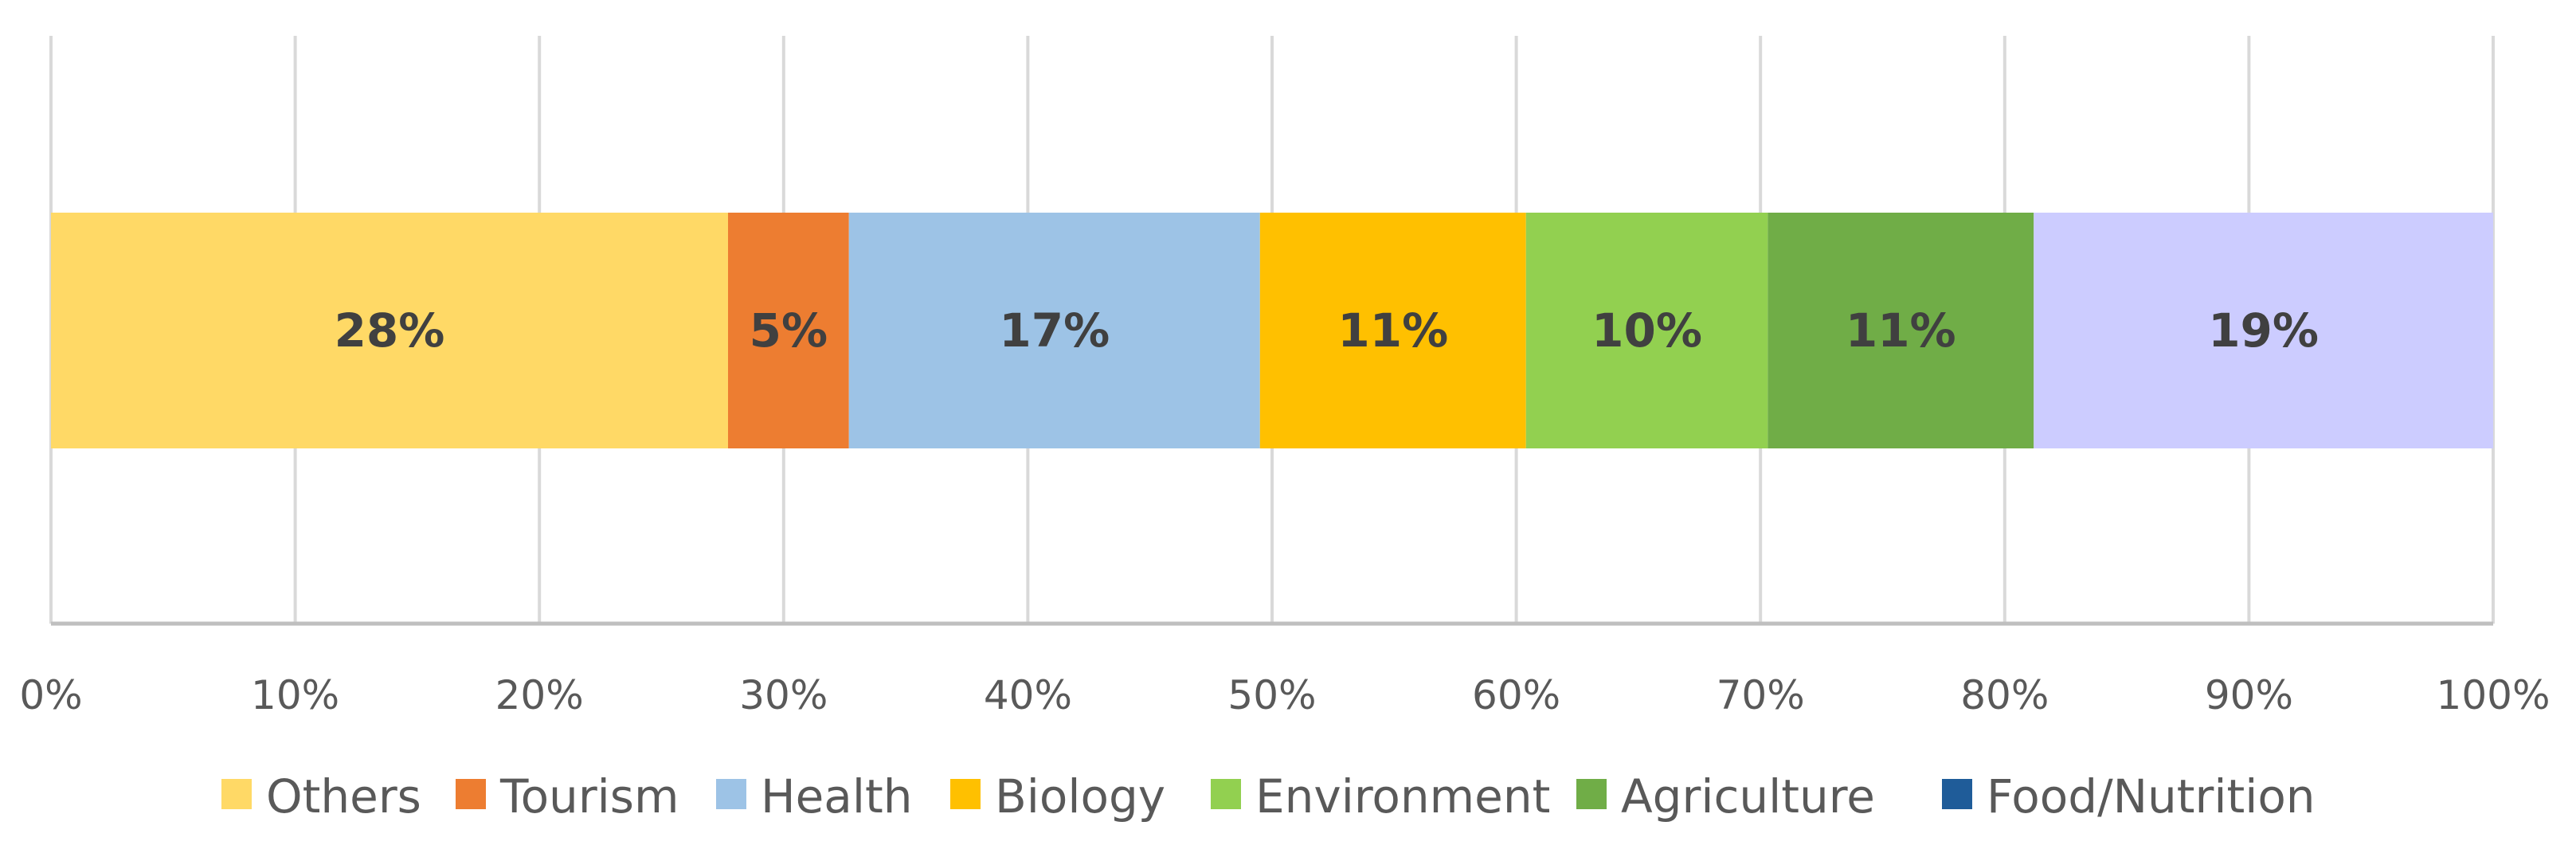 The height and width of the screenshot is (853, 2576). I want to click on data-label: 17%, so click(1054, 330).